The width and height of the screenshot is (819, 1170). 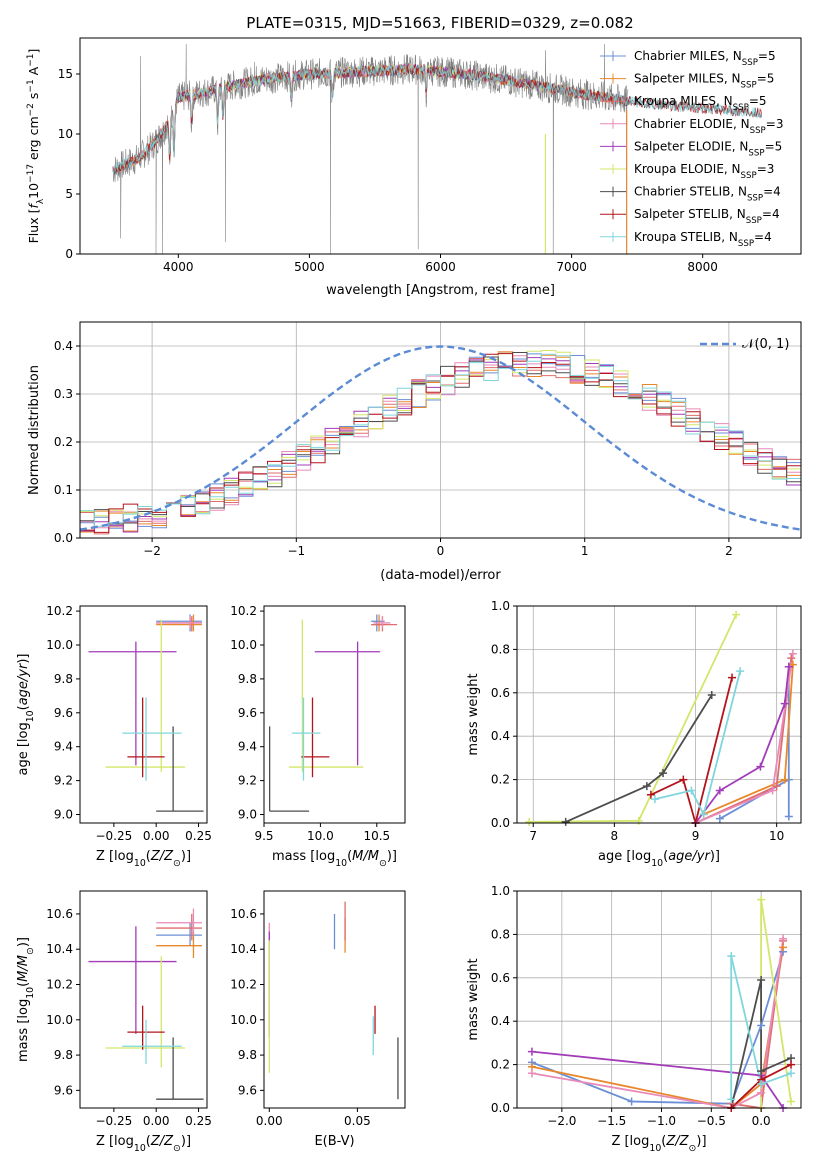 I want to click on y-tick-label: 10.4, so click(x=243, y=949).